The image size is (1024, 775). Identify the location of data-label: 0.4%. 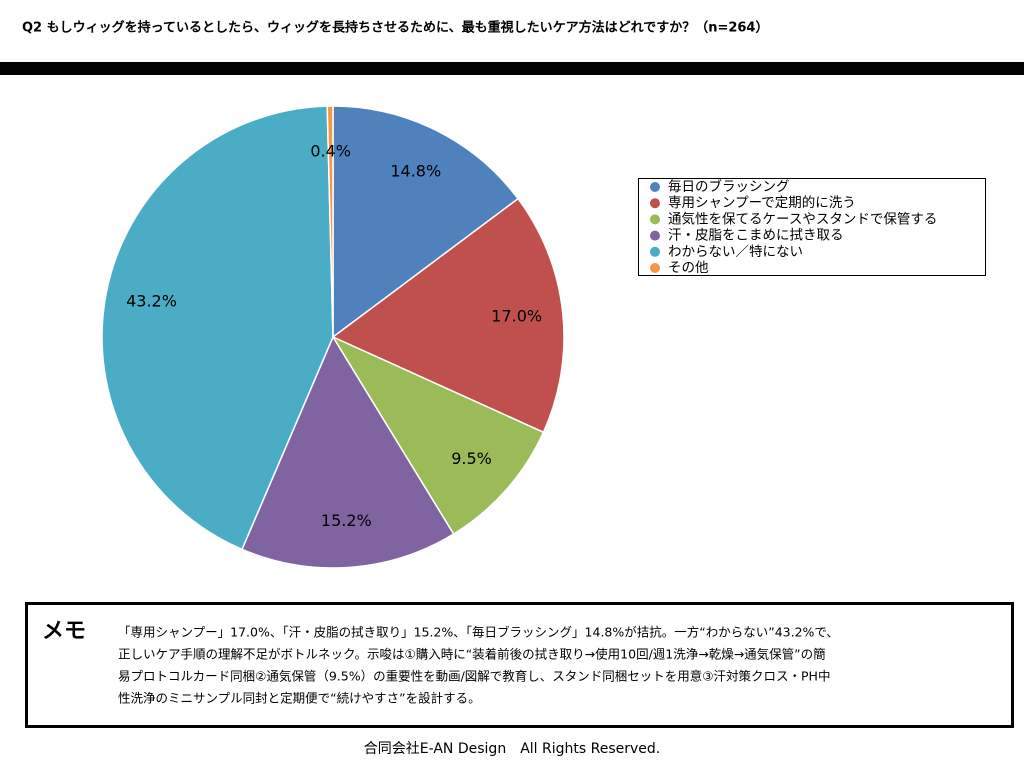
(330, 151).